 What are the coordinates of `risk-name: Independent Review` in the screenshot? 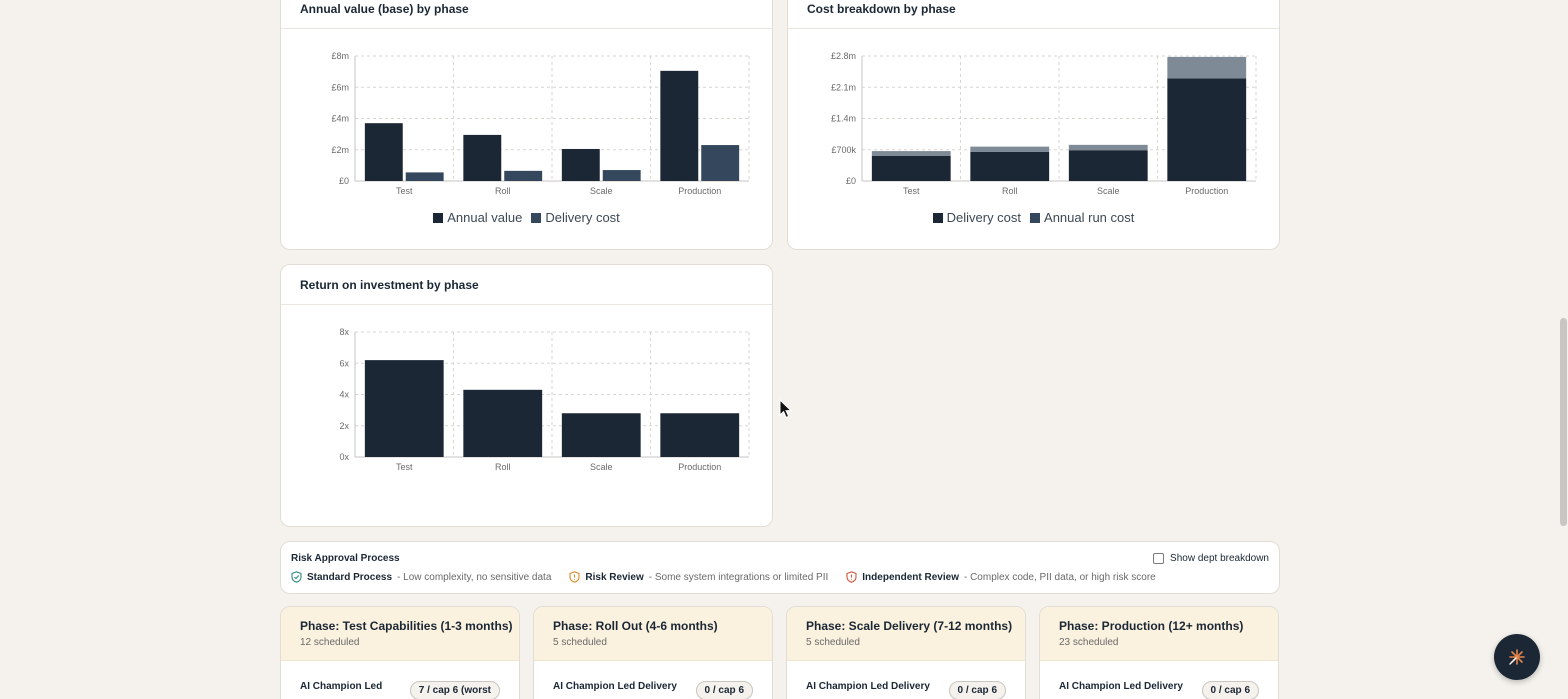 It's located at (910, 577).